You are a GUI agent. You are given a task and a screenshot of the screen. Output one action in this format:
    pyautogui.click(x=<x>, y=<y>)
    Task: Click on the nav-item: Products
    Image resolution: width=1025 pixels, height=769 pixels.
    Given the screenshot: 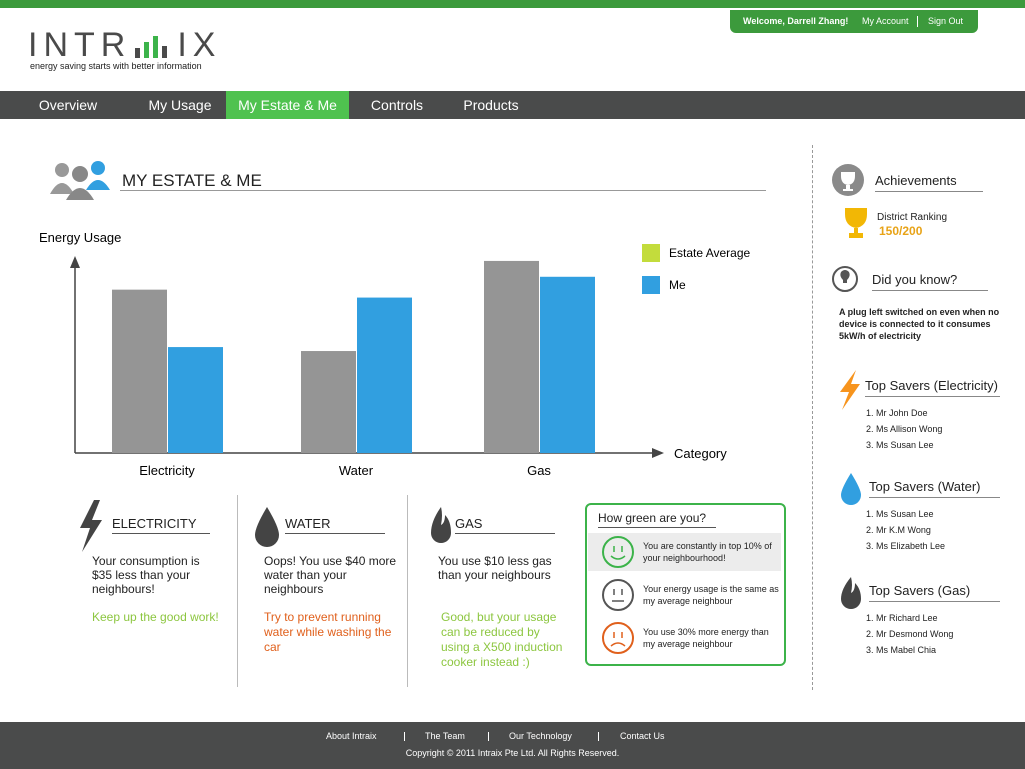 What is the action you would take?
    pyautogui.click(x=491, y=105)
    